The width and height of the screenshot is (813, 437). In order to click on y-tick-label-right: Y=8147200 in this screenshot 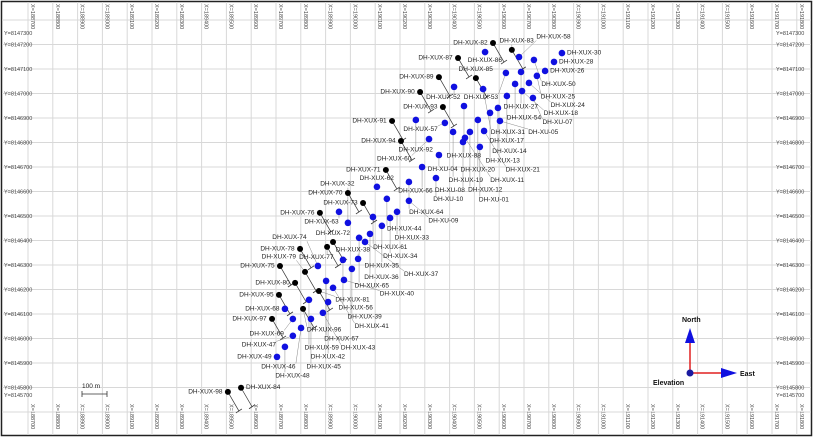, I will do `click(790, 46)`.